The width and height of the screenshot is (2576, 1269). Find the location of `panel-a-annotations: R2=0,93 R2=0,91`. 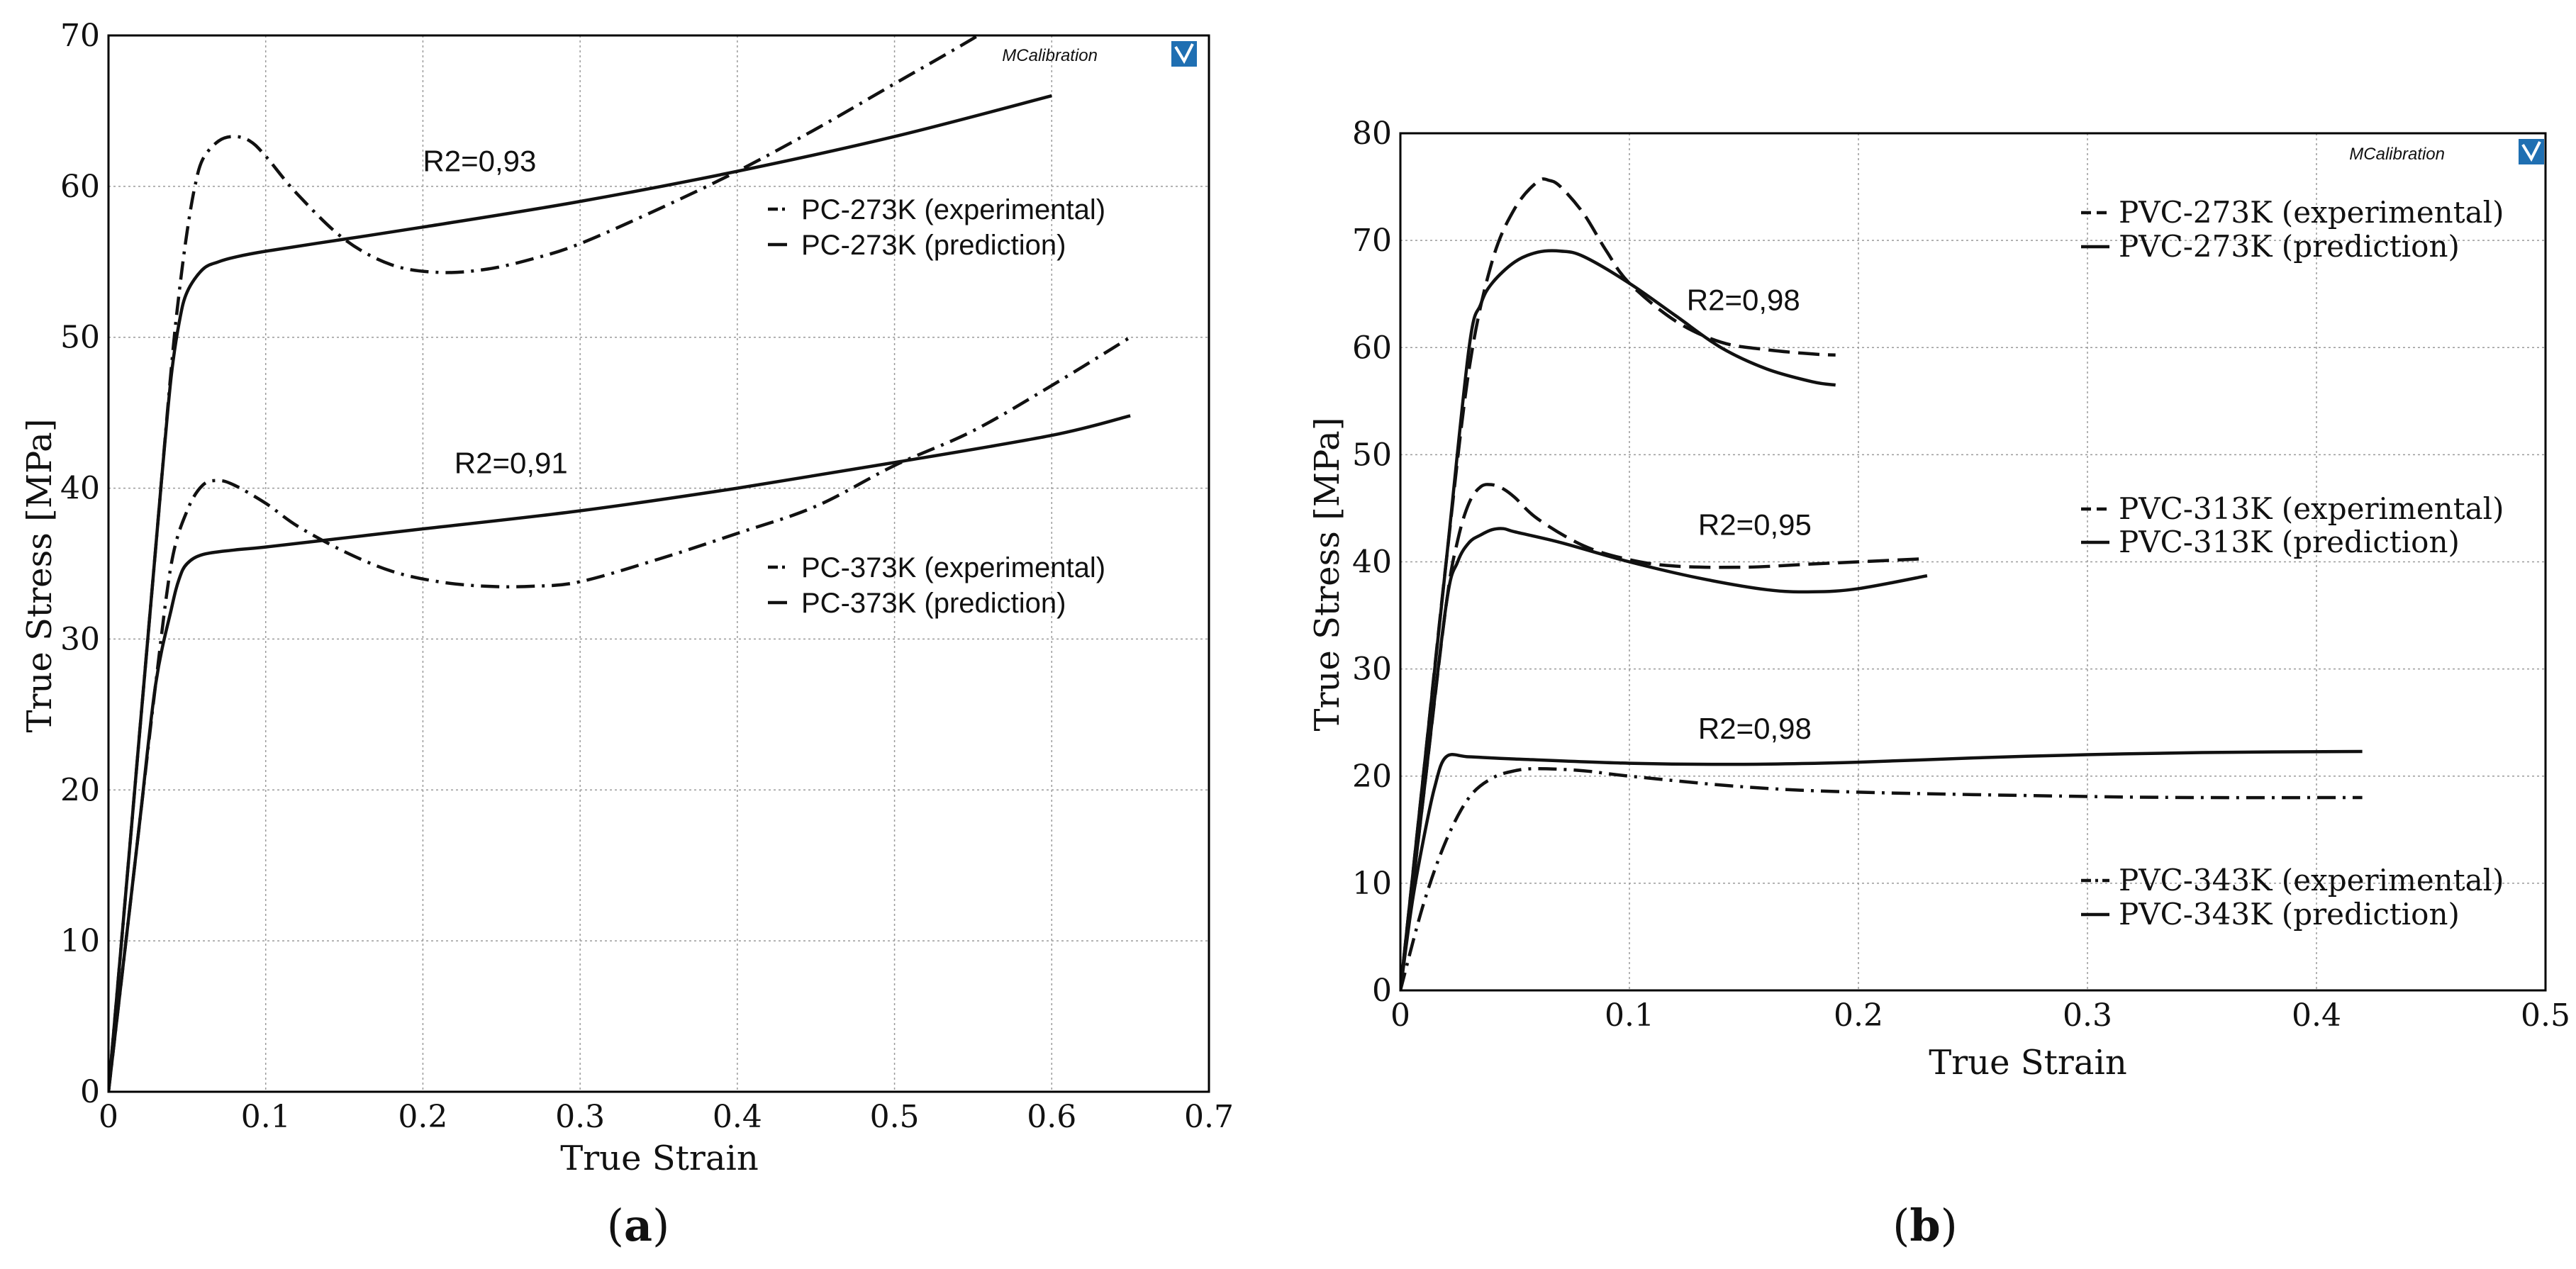

panel-a-annotations: R2=0,93 R2=0,91 is located at coordinates (495, 312).